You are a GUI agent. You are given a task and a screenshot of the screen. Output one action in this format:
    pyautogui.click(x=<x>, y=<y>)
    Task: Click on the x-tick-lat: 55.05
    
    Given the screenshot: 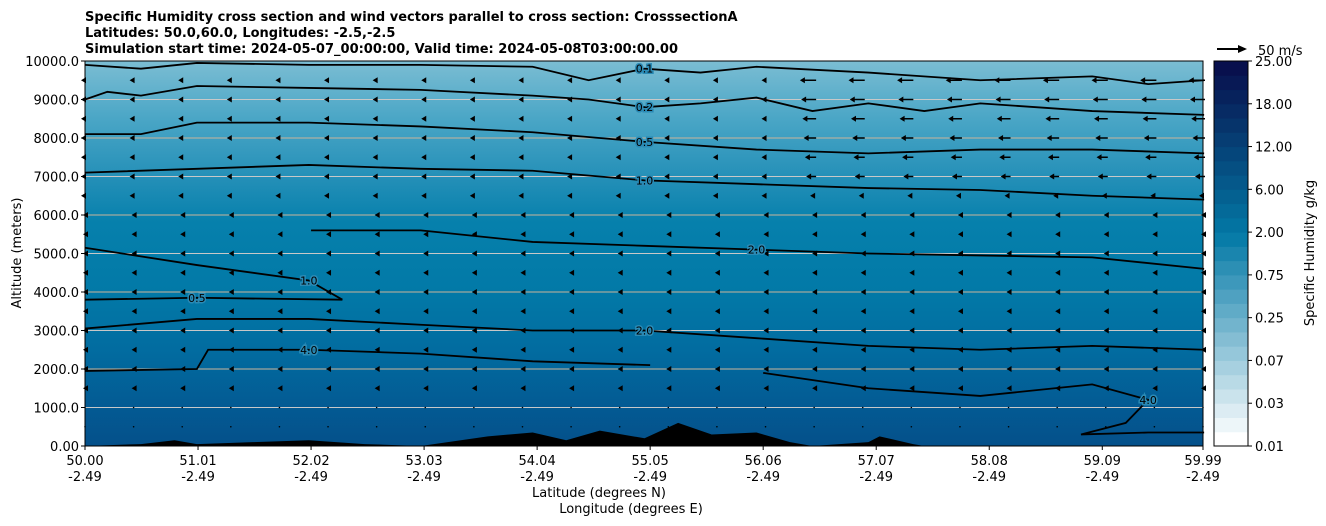 What is the action you would take?
    pyautogui.click(x=650, y=461)
    